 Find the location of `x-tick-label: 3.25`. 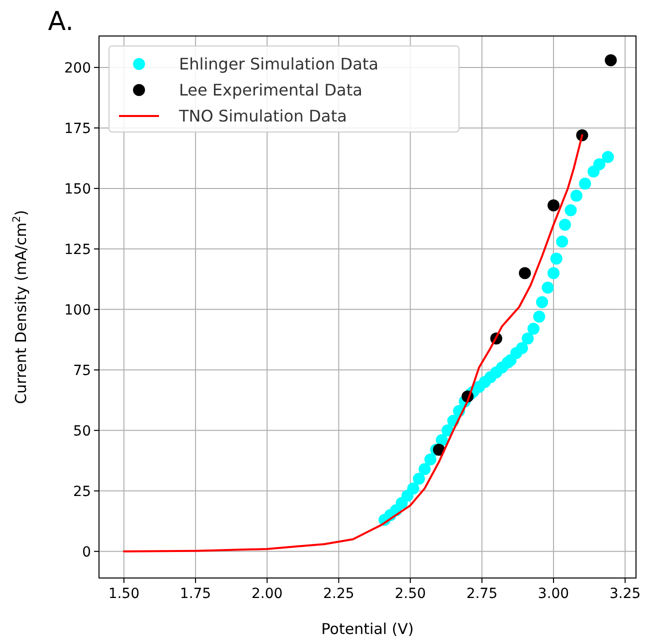

x-tick-label: 3.25 is located at coordinates (625, 594).